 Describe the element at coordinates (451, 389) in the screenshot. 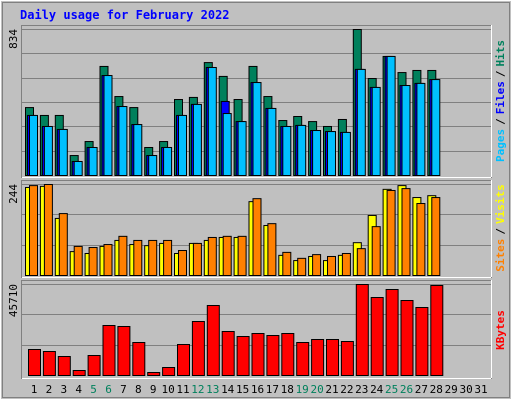

I see `x-tick-label: 29` at that location.